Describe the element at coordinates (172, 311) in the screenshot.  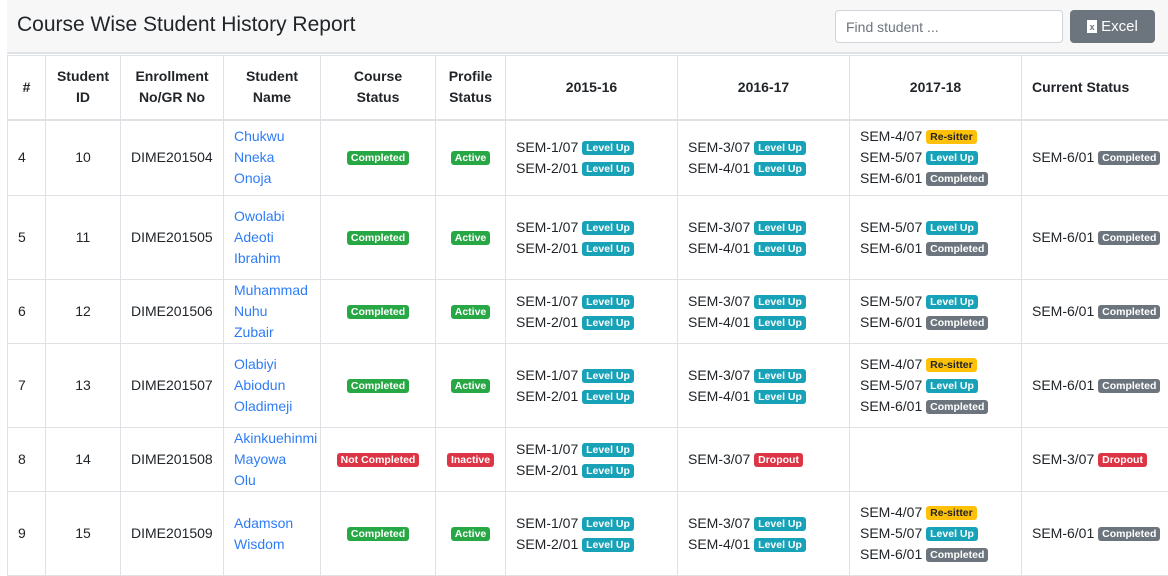
I see `enrollment-no: DIME201506` at that location.